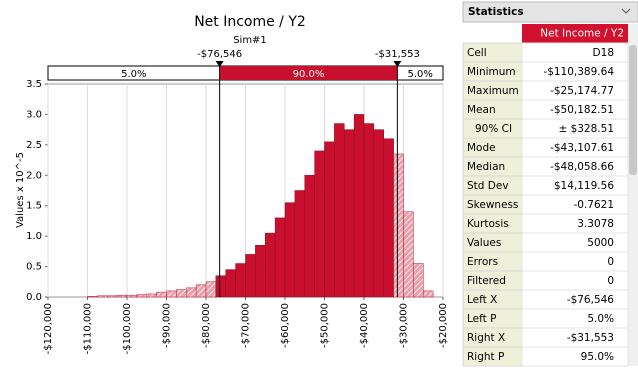  Describe the element at coordinates (482, 262) in the screenshot. I see `stat-label: Errors` at that location.